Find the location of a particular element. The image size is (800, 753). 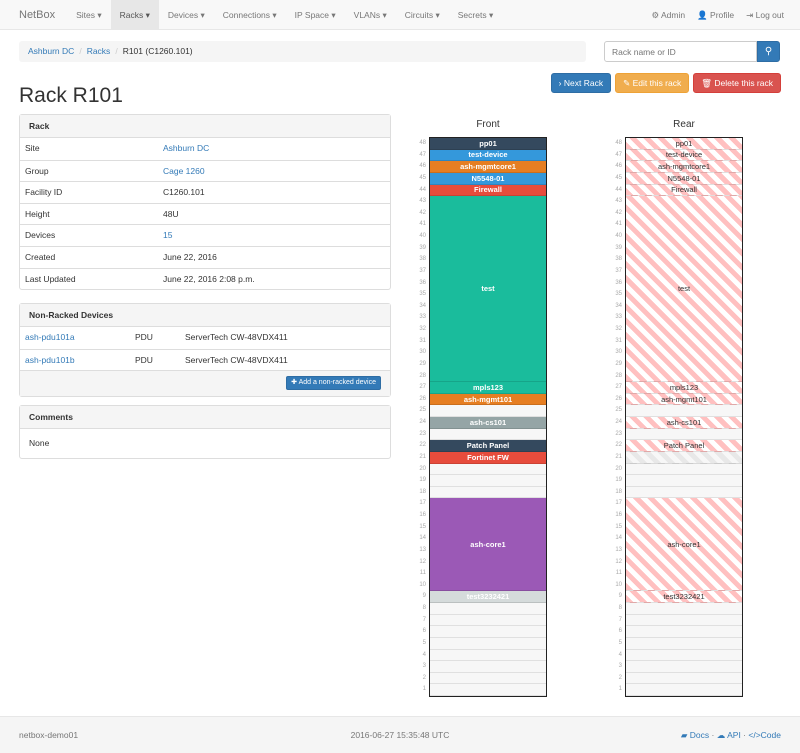

attr-value: Cage 1260 is located at coordinates (184, 170).